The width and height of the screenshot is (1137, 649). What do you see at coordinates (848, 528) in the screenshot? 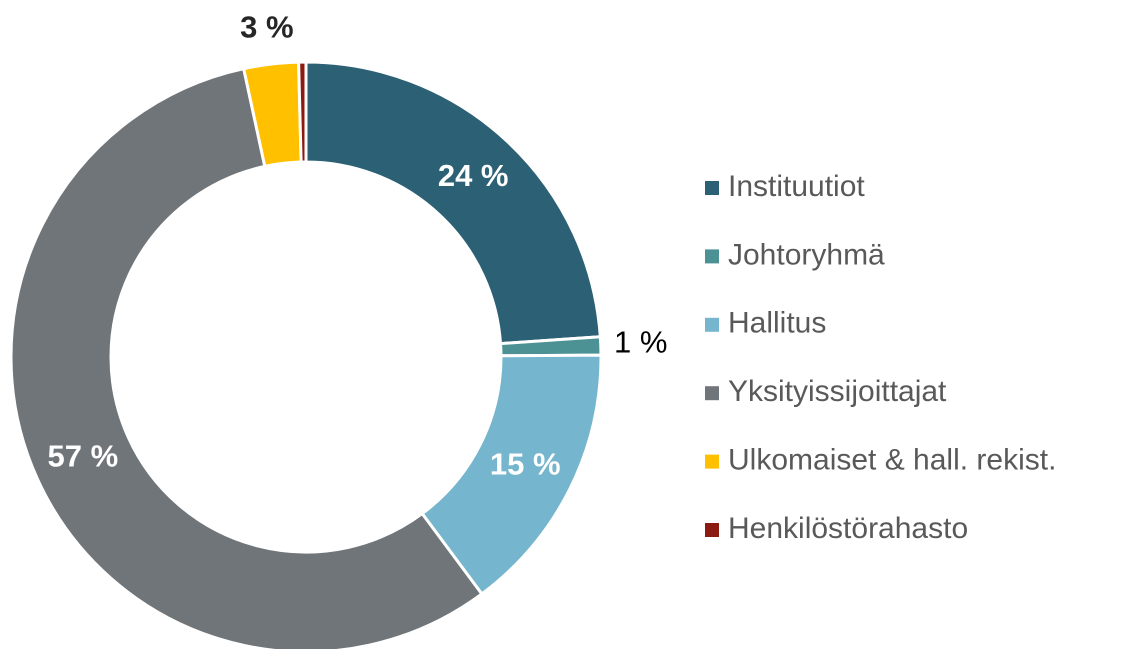
I see `legend-label: Henkilöstörahasto` at bounding box center [848, 528].